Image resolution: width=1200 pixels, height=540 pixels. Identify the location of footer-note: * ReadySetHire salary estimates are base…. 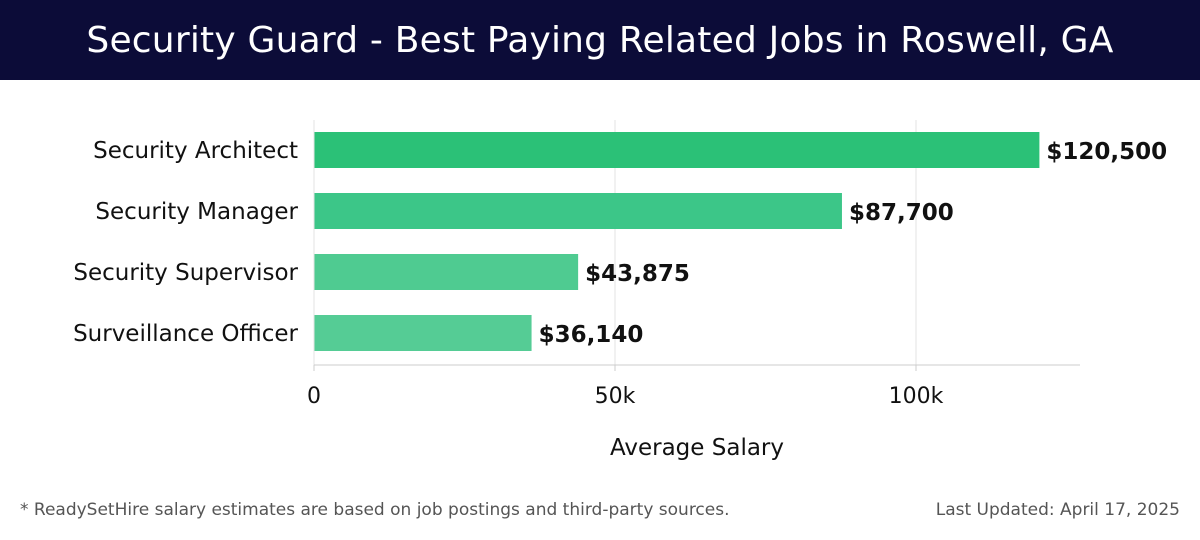
(375, 510).